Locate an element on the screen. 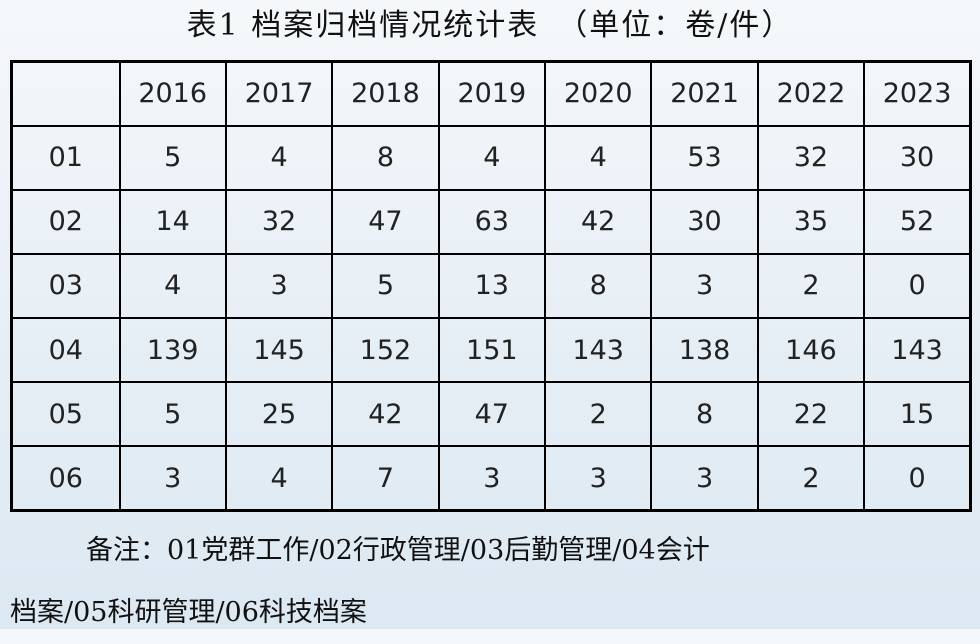 The image size is (980, 644). table-row: 03 4 3 5 13 8 3 2 0 is located at coordinates (491, 285).